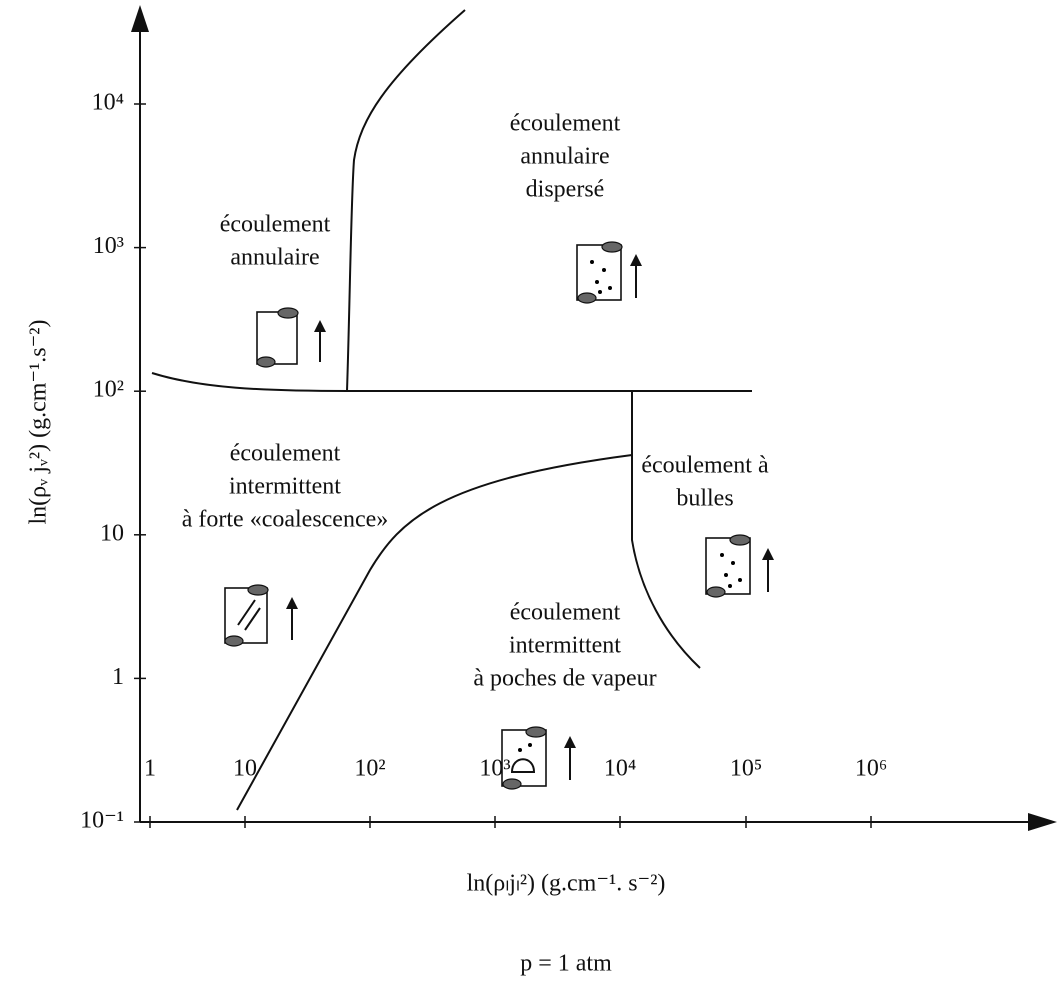 The image size is (1060, 1007). I want to click on x-tick-label: 1, so click(150, 769).